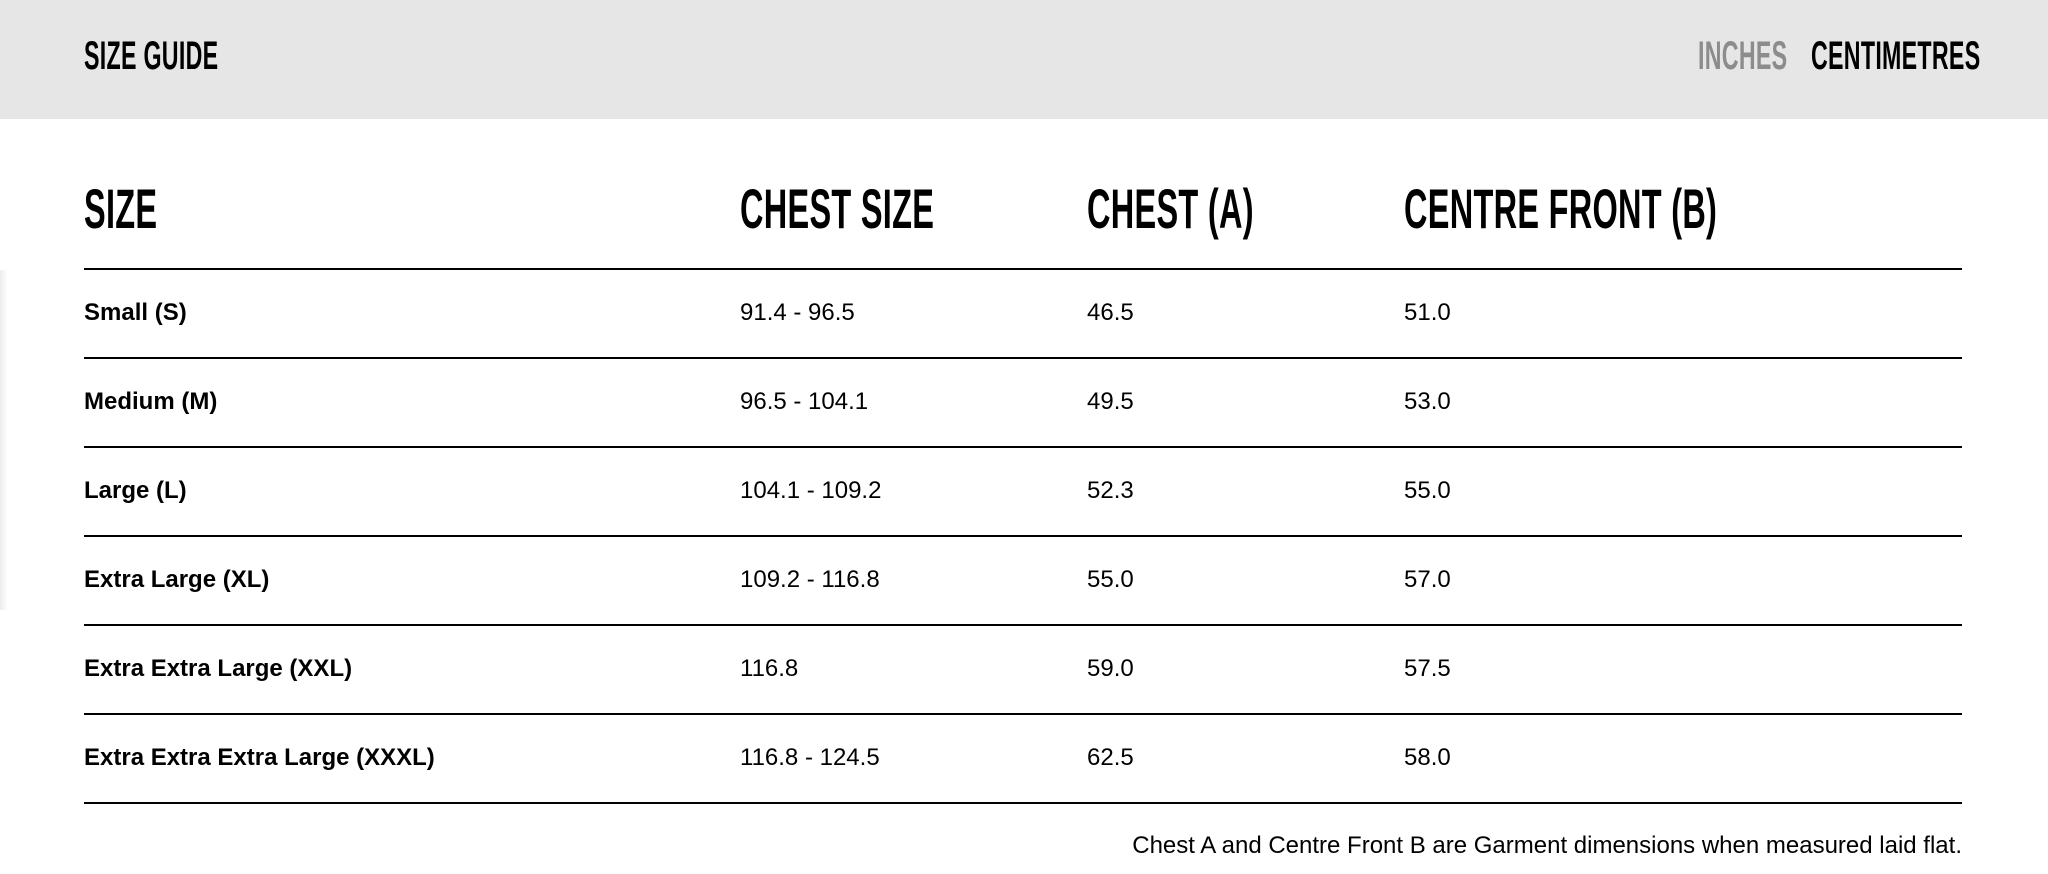  Describe the element at coordinates (1427, 579) in the screenshot. I see `cell-centre-front-b: 57.0` at that location.